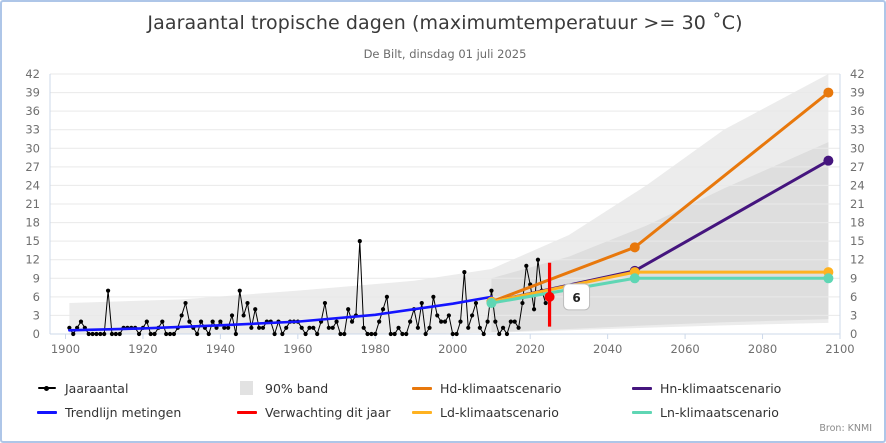 The image size is (886, 443). What do you see at coordinates (136, 388) in the screenshot?
I see `legend-item: Jaaraantal` at bounding box center [136, 388].